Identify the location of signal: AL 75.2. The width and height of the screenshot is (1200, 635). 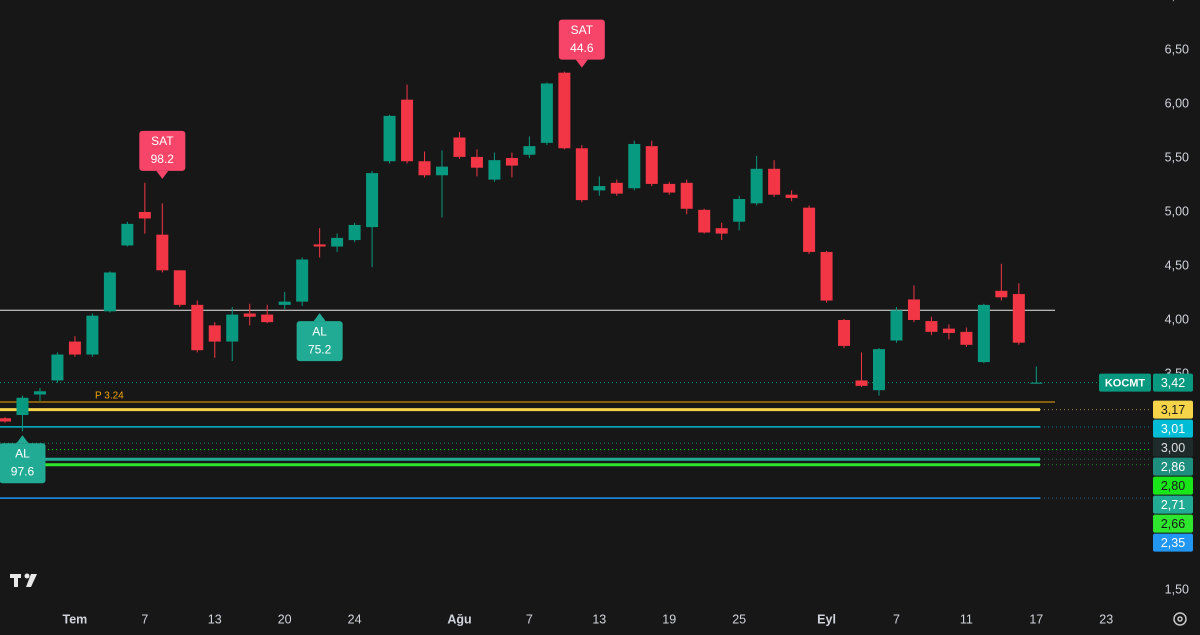
(319, 337).